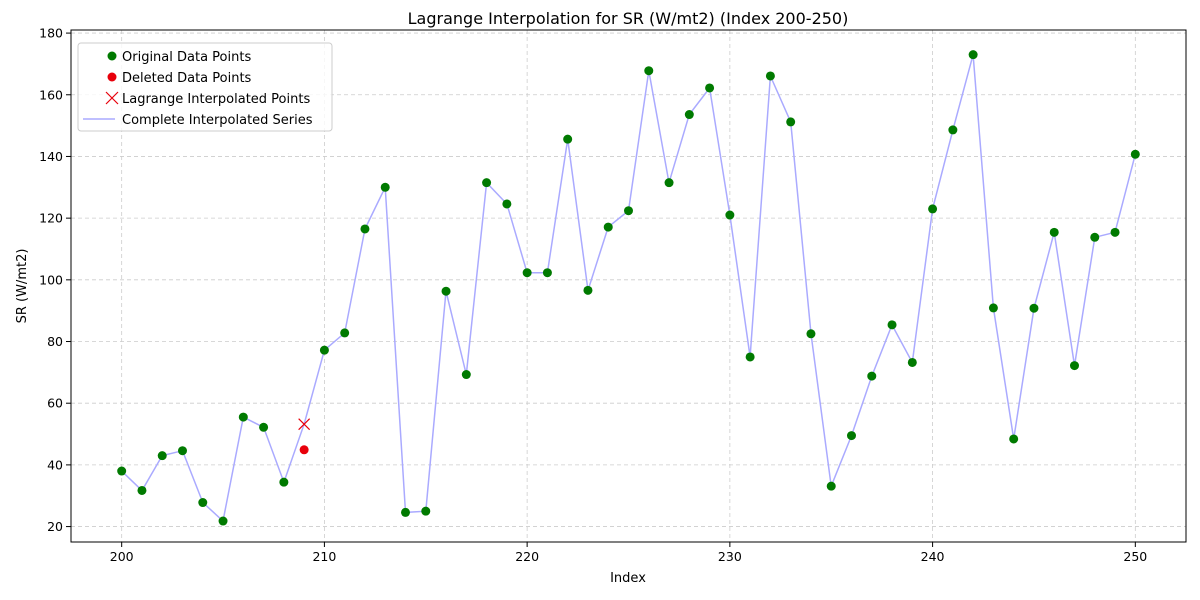 This screenshot has height=600, width=1200. Describe the element at coordinates (55, 464) in the screenshot. I see `y-tick-label: 40` at that location.